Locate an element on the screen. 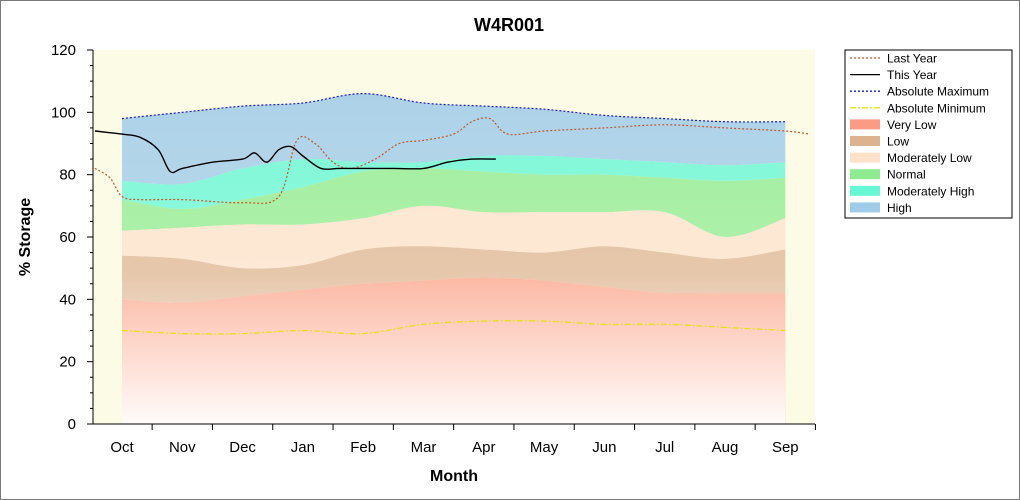  x-tick-label: Feb is located at coordinates (363, 447).